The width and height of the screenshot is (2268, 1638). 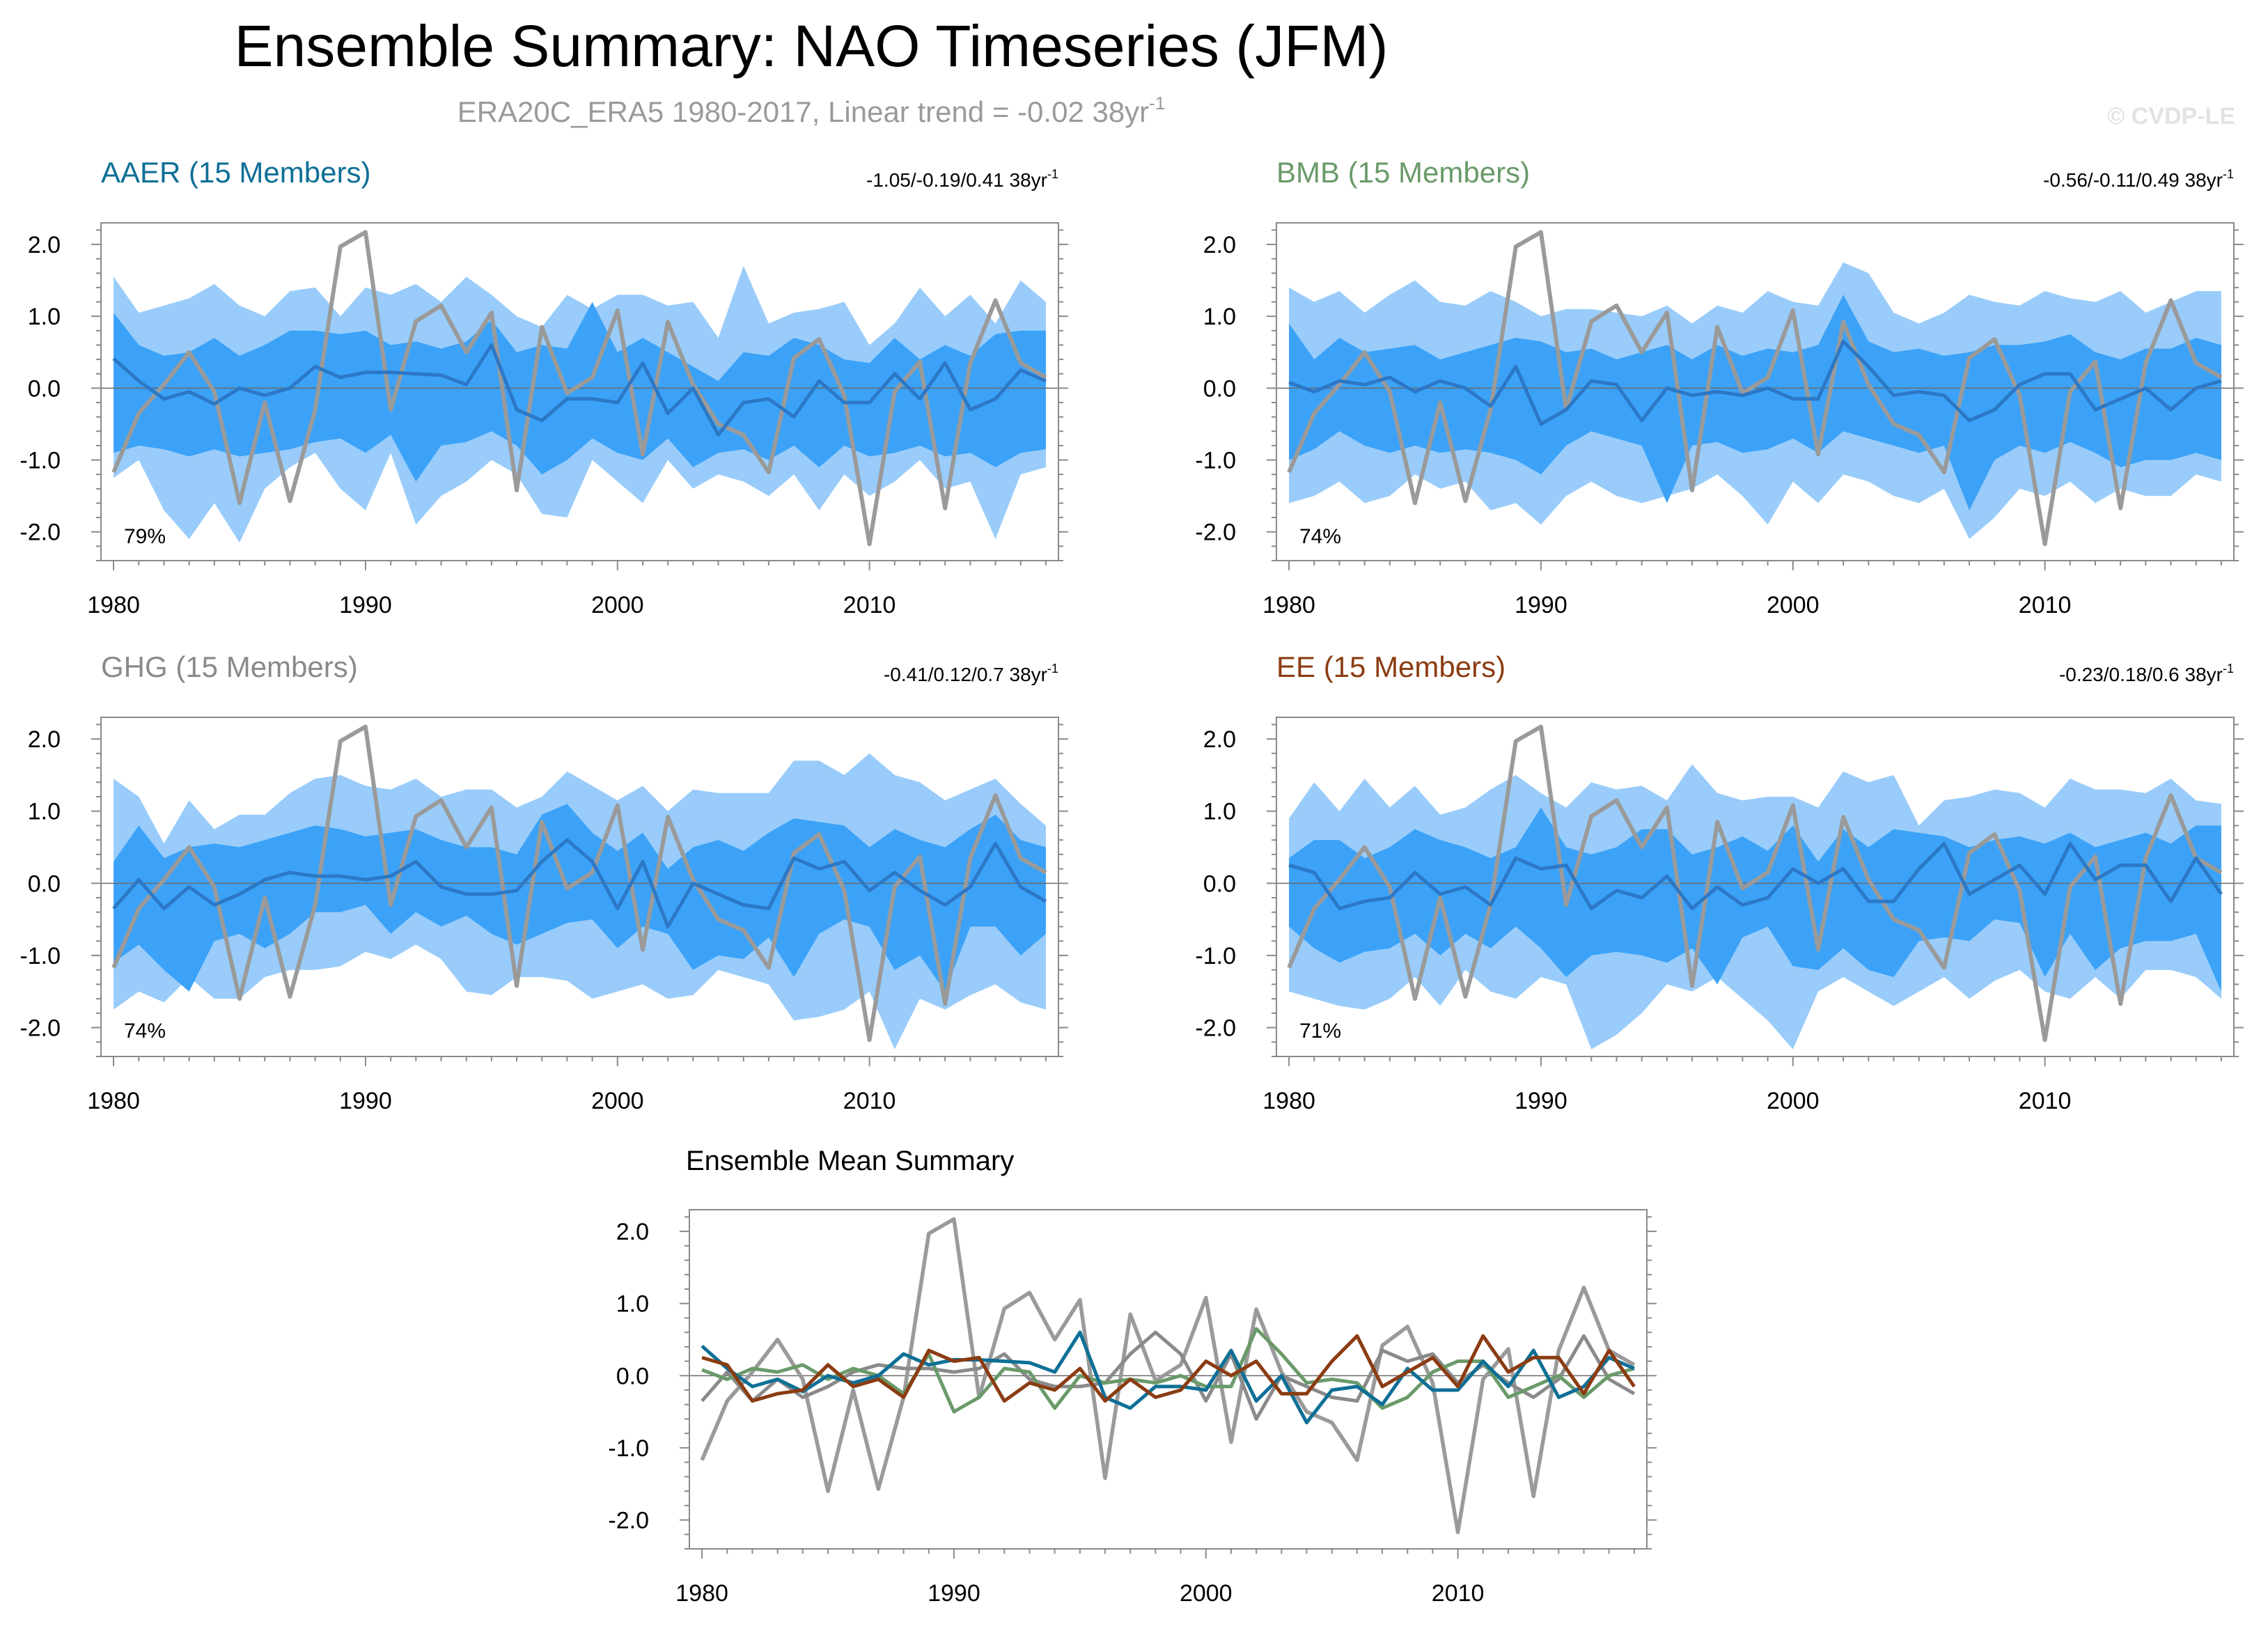 I want to click on trend-stats-main: -0.23/0.18/0.6 38yr, so click(x=2141, y=674).